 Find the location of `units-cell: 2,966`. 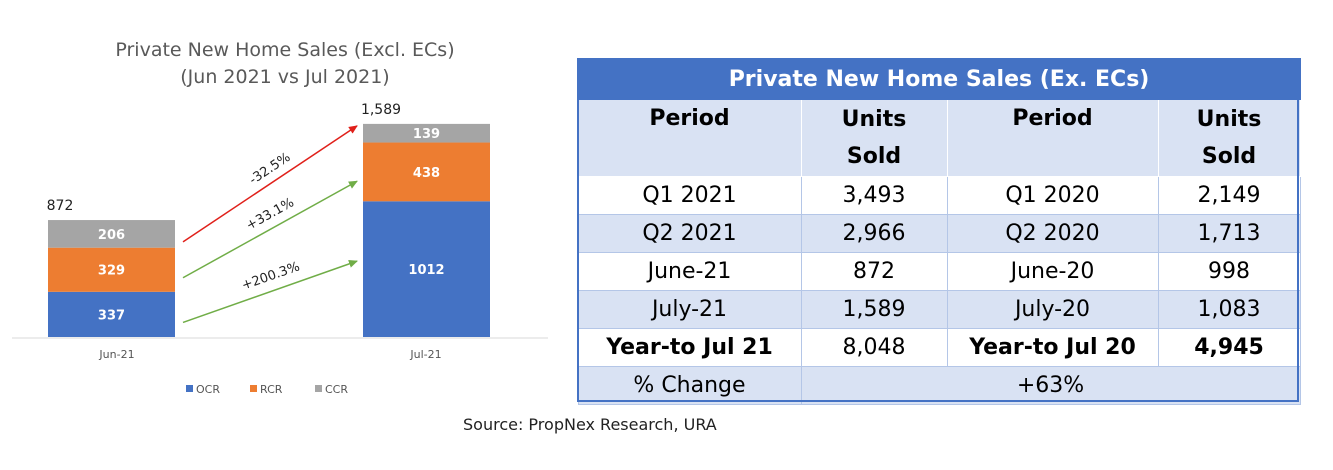

units-cell: 2,966 is located at coordinates (874, 233).